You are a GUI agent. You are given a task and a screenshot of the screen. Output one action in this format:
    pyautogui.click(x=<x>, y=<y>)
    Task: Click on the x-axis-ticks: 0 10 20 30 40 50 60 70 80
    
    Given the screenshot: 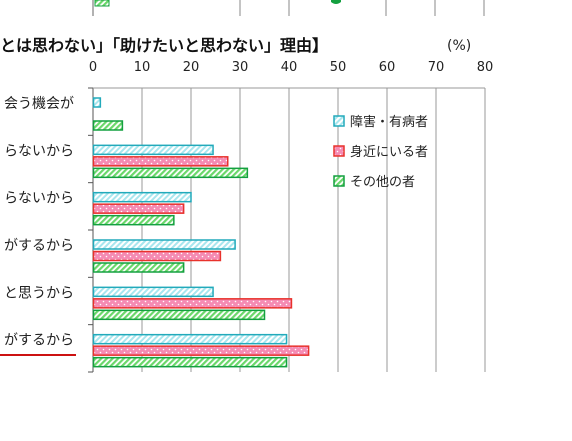 What is the action you would take?
    pyautogui.click(x=291, y=67)
    